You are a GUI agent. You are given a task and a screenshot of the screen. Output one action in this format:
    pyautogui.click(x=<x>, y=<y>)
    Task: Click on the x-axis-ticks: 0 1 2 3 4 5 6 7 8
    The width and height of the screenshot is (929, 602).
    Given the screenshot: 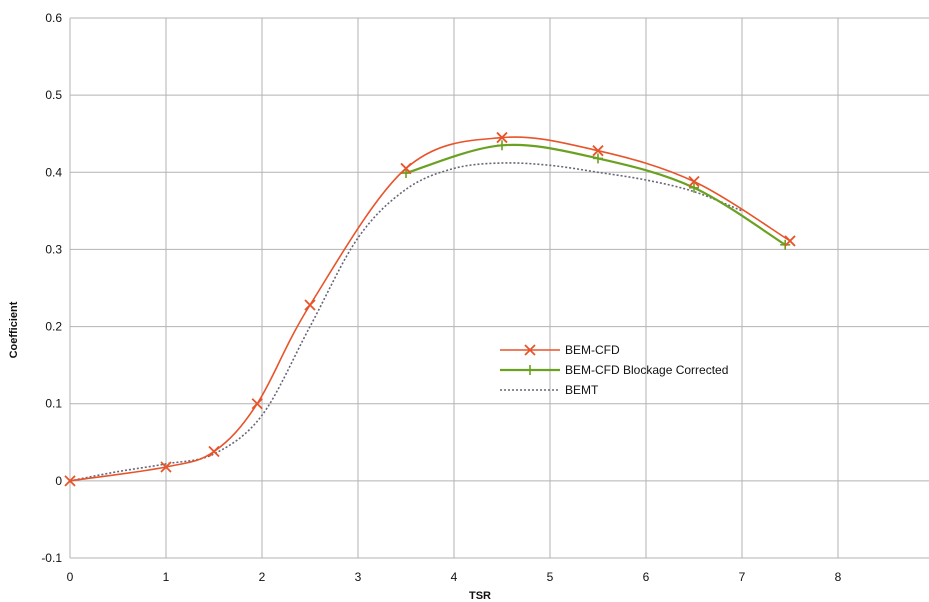 What is the action you would take?
    pyautogui.click(x=454, y=577)
    